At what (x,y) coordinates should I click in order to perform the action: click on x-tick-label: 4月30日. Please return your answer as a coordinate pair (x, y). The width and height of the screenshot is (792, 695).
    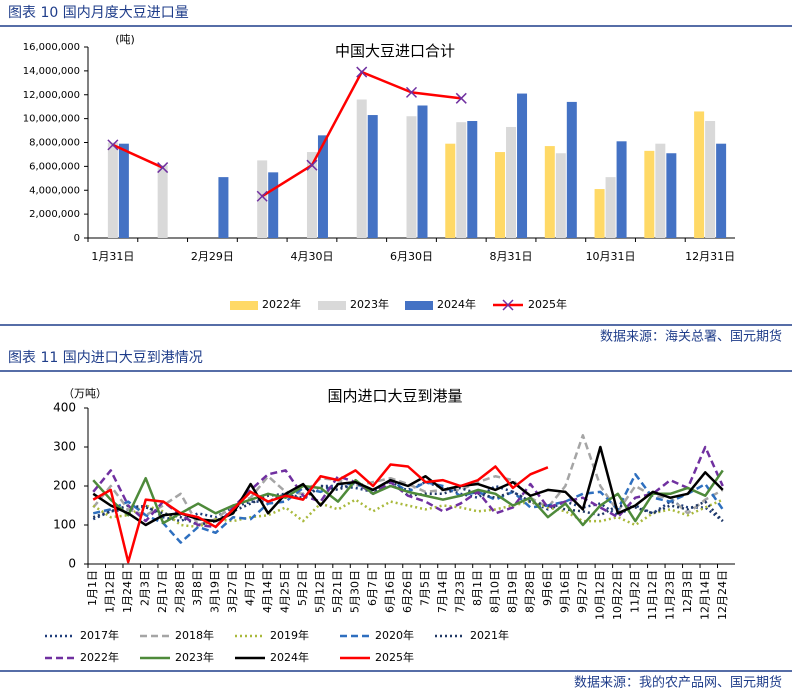
    Looking at the image, I should click on (311, 256).